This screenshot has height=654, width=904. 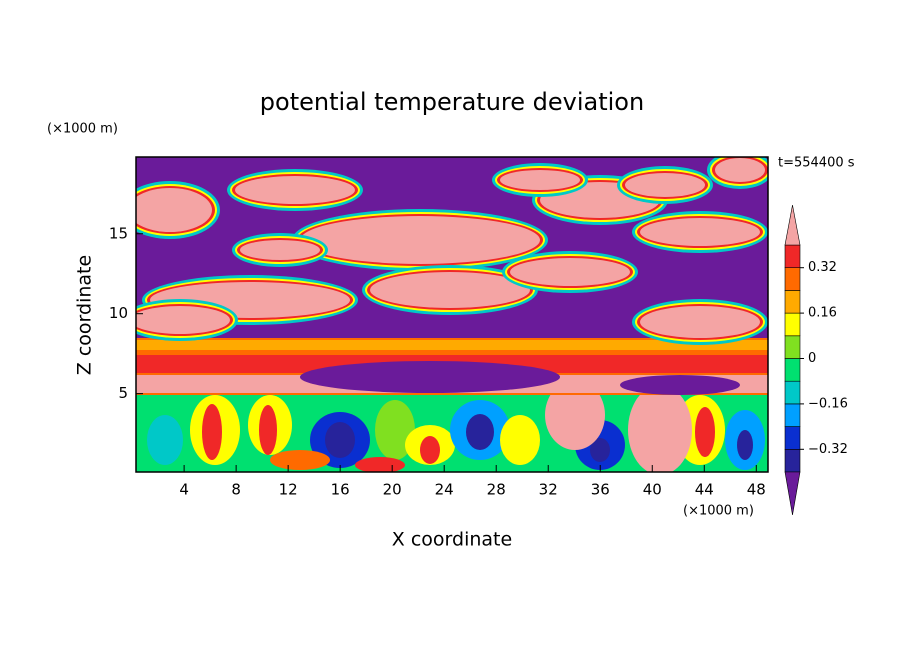 What do you see at coordinates (812, 358) in the screenshot?
I see `colorbar-tick-label: 0` at bounding box center [812, 358].